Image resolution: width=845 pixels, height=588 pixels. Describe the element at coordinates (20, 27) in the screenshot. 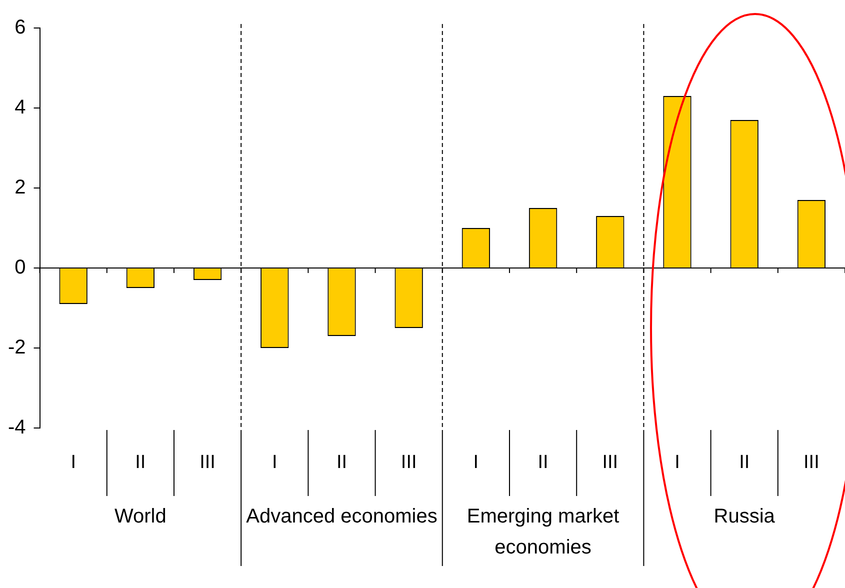

I see `y-tick-label: 6` at that location.